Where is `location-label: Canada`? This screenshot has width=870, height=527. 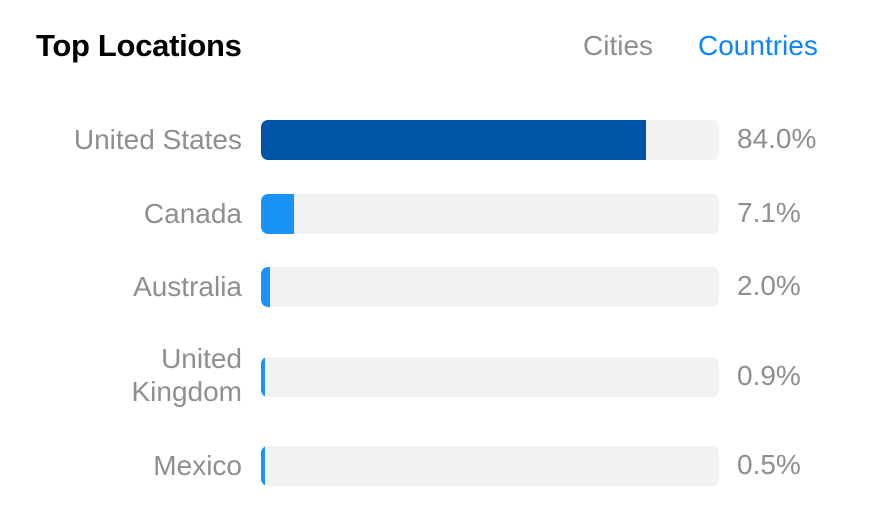
location-label: Canada is located at coordinates (192, 213).